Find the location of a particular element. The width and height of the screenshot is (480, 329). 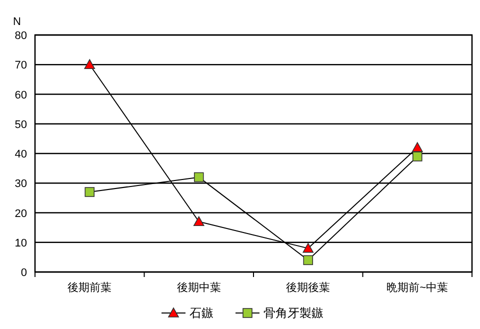

y-tick-label: 20 is located at coordinates (20, 214).